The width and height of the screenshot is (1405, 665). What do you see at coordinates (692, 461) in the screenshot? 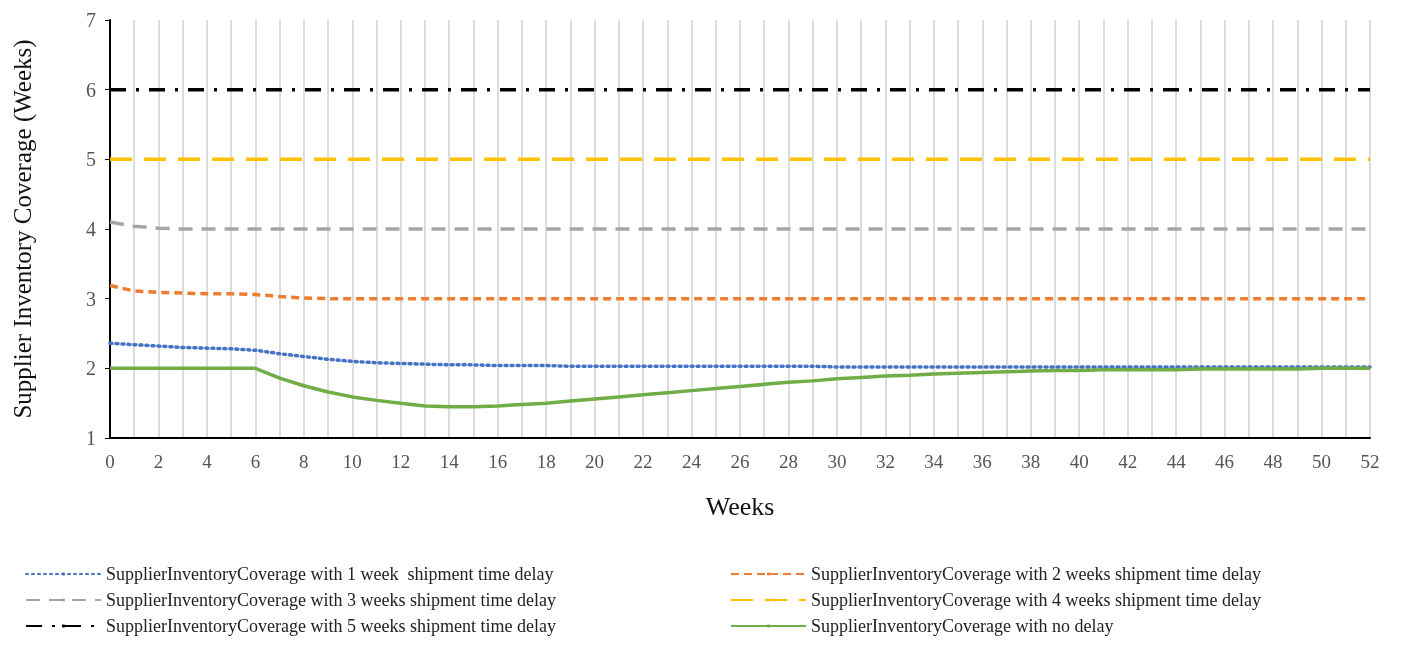
I see `x-tick-label: 24` at bounding box center [692, 461].